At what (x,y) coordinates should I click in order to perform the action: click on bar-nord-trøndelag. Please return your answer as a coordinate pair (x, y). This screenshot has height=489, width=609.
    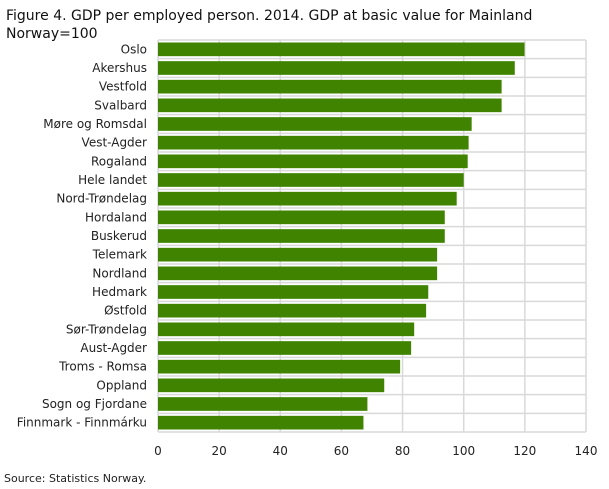
    Looking at the image, I should click on (307, 198).